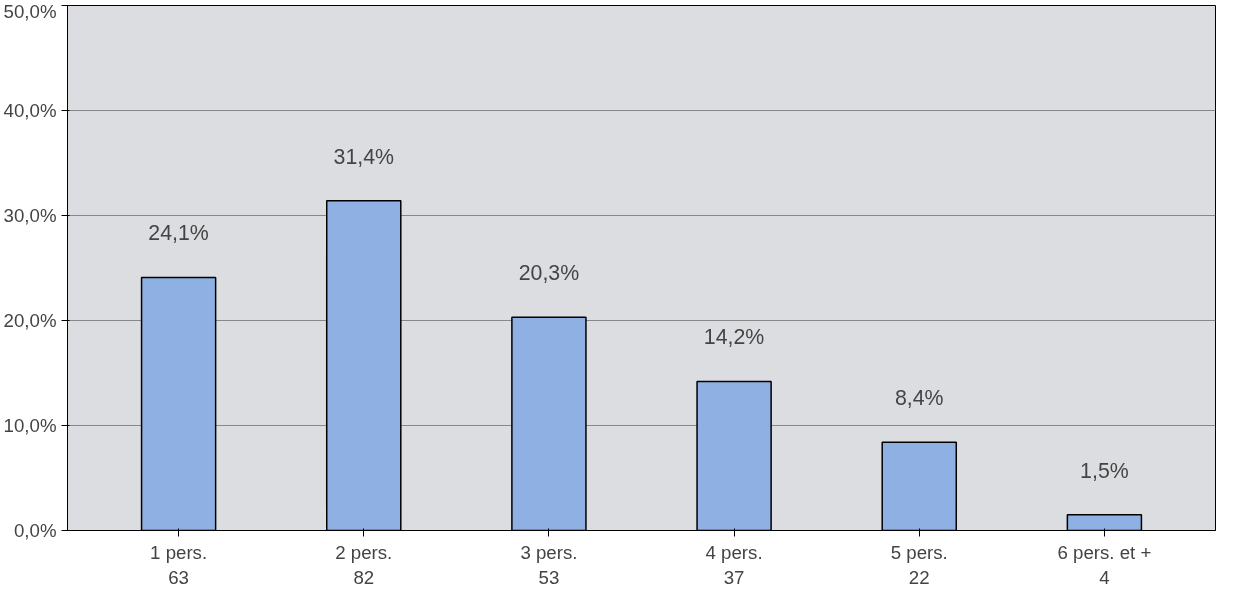 This screenshot has width=1246, height=615. I want to click on y-tick-label: 50,0%, so click(30, 11).